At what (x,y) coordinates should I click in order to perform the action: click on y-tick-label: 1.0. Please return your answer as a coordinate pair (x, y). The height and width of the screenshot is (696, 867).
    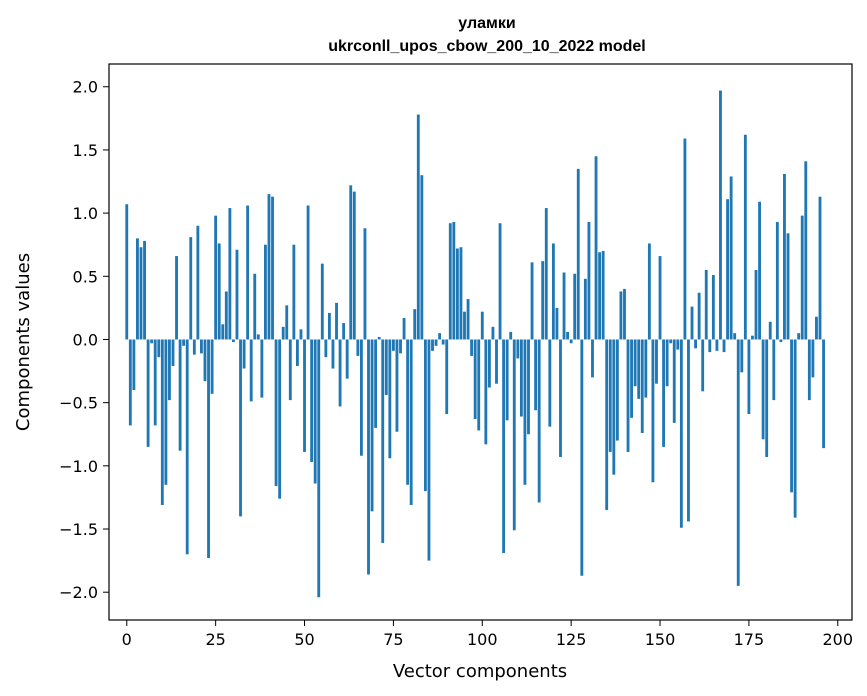
    Looking at the image, I should click on (85, 213).